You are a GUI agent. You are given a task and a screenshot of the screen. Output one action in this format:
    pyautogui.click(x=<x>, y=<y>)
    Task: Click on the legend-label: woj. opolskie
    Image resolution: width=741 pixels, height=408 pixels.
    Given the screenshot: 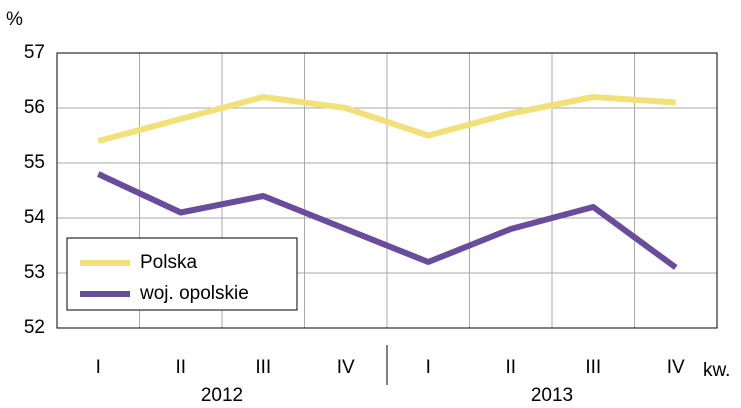 What is the action you would take?
    pyautogui.click(x=194, y=293)
    